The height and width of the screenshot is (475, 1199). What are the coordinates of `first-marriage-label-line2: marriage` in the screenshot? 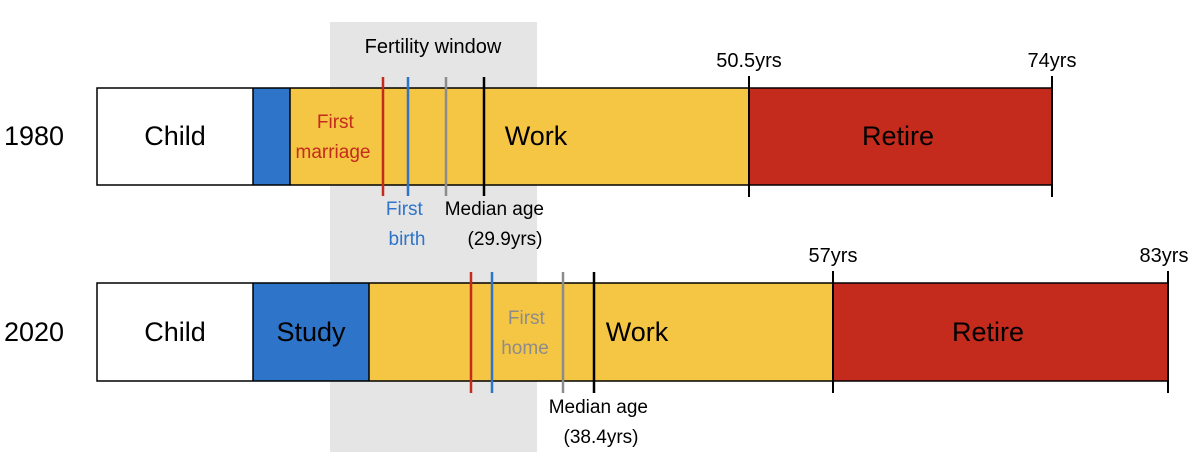 It's located at (333, 152).